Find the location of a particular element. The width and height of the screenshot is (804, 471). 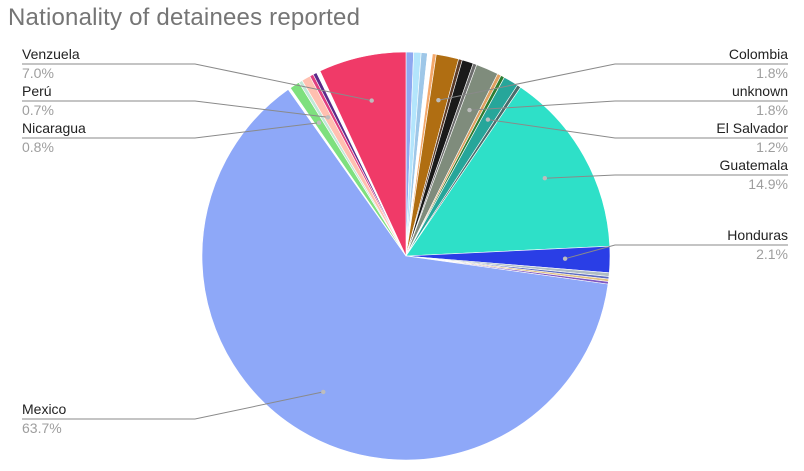

value-unknown: 1.8% is located at coordinates (772, 110).